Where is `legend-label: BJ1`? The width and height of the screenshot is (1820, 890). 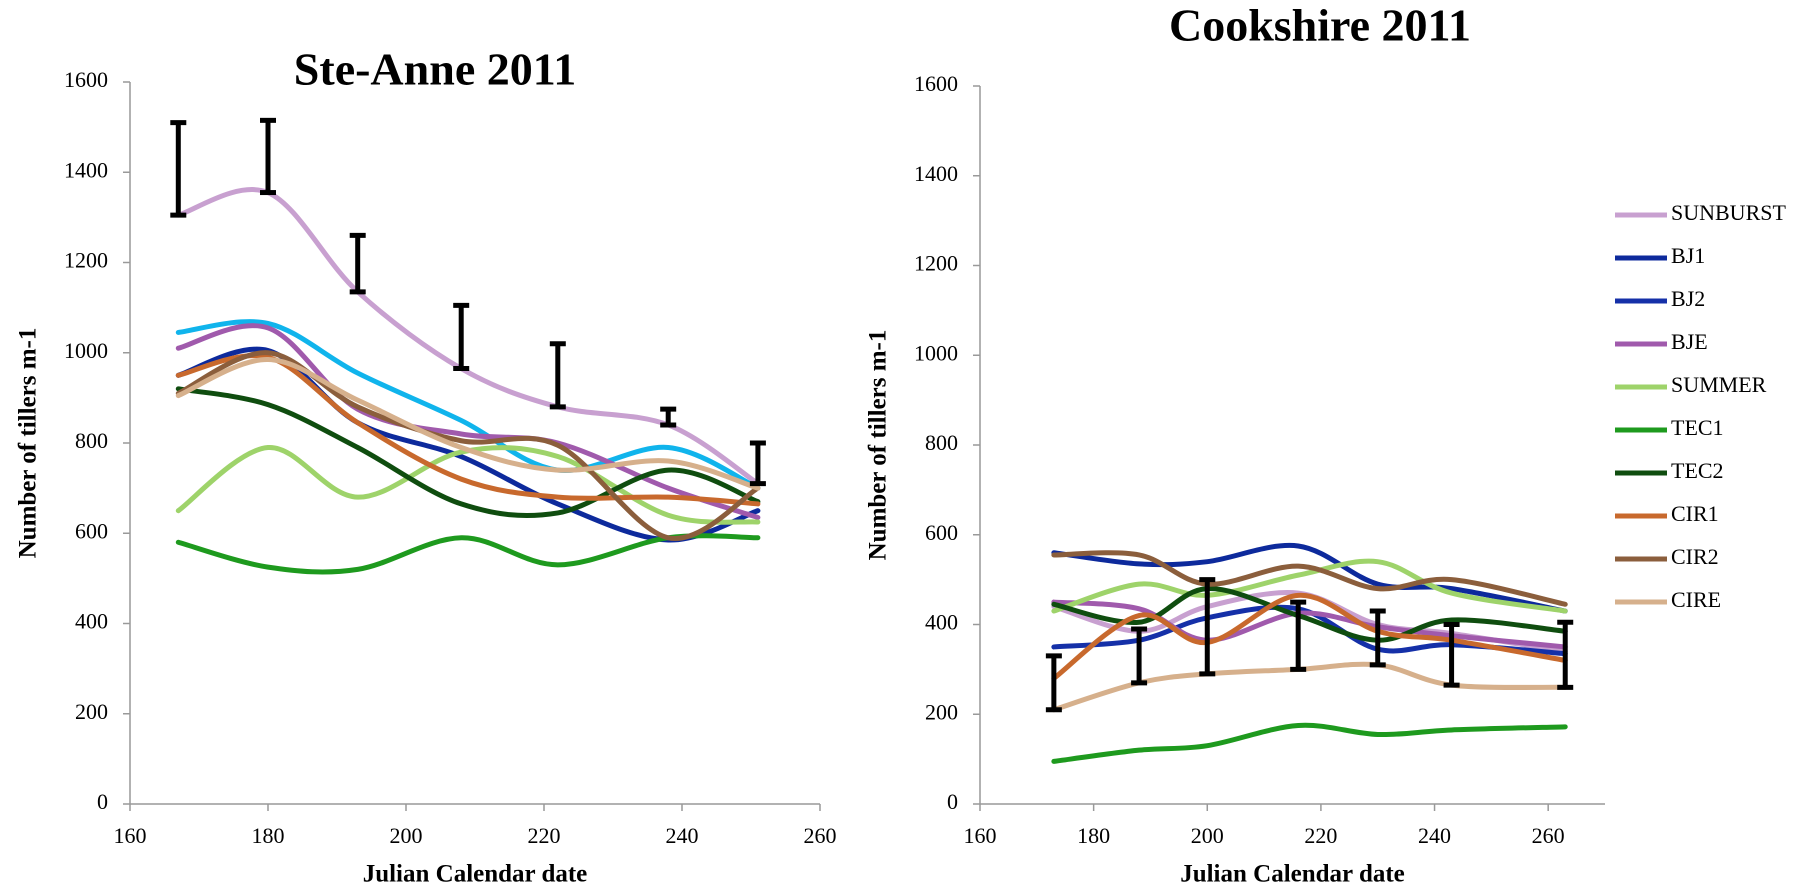 legend-label: BJ1 is located at coordinates (1688, 255).